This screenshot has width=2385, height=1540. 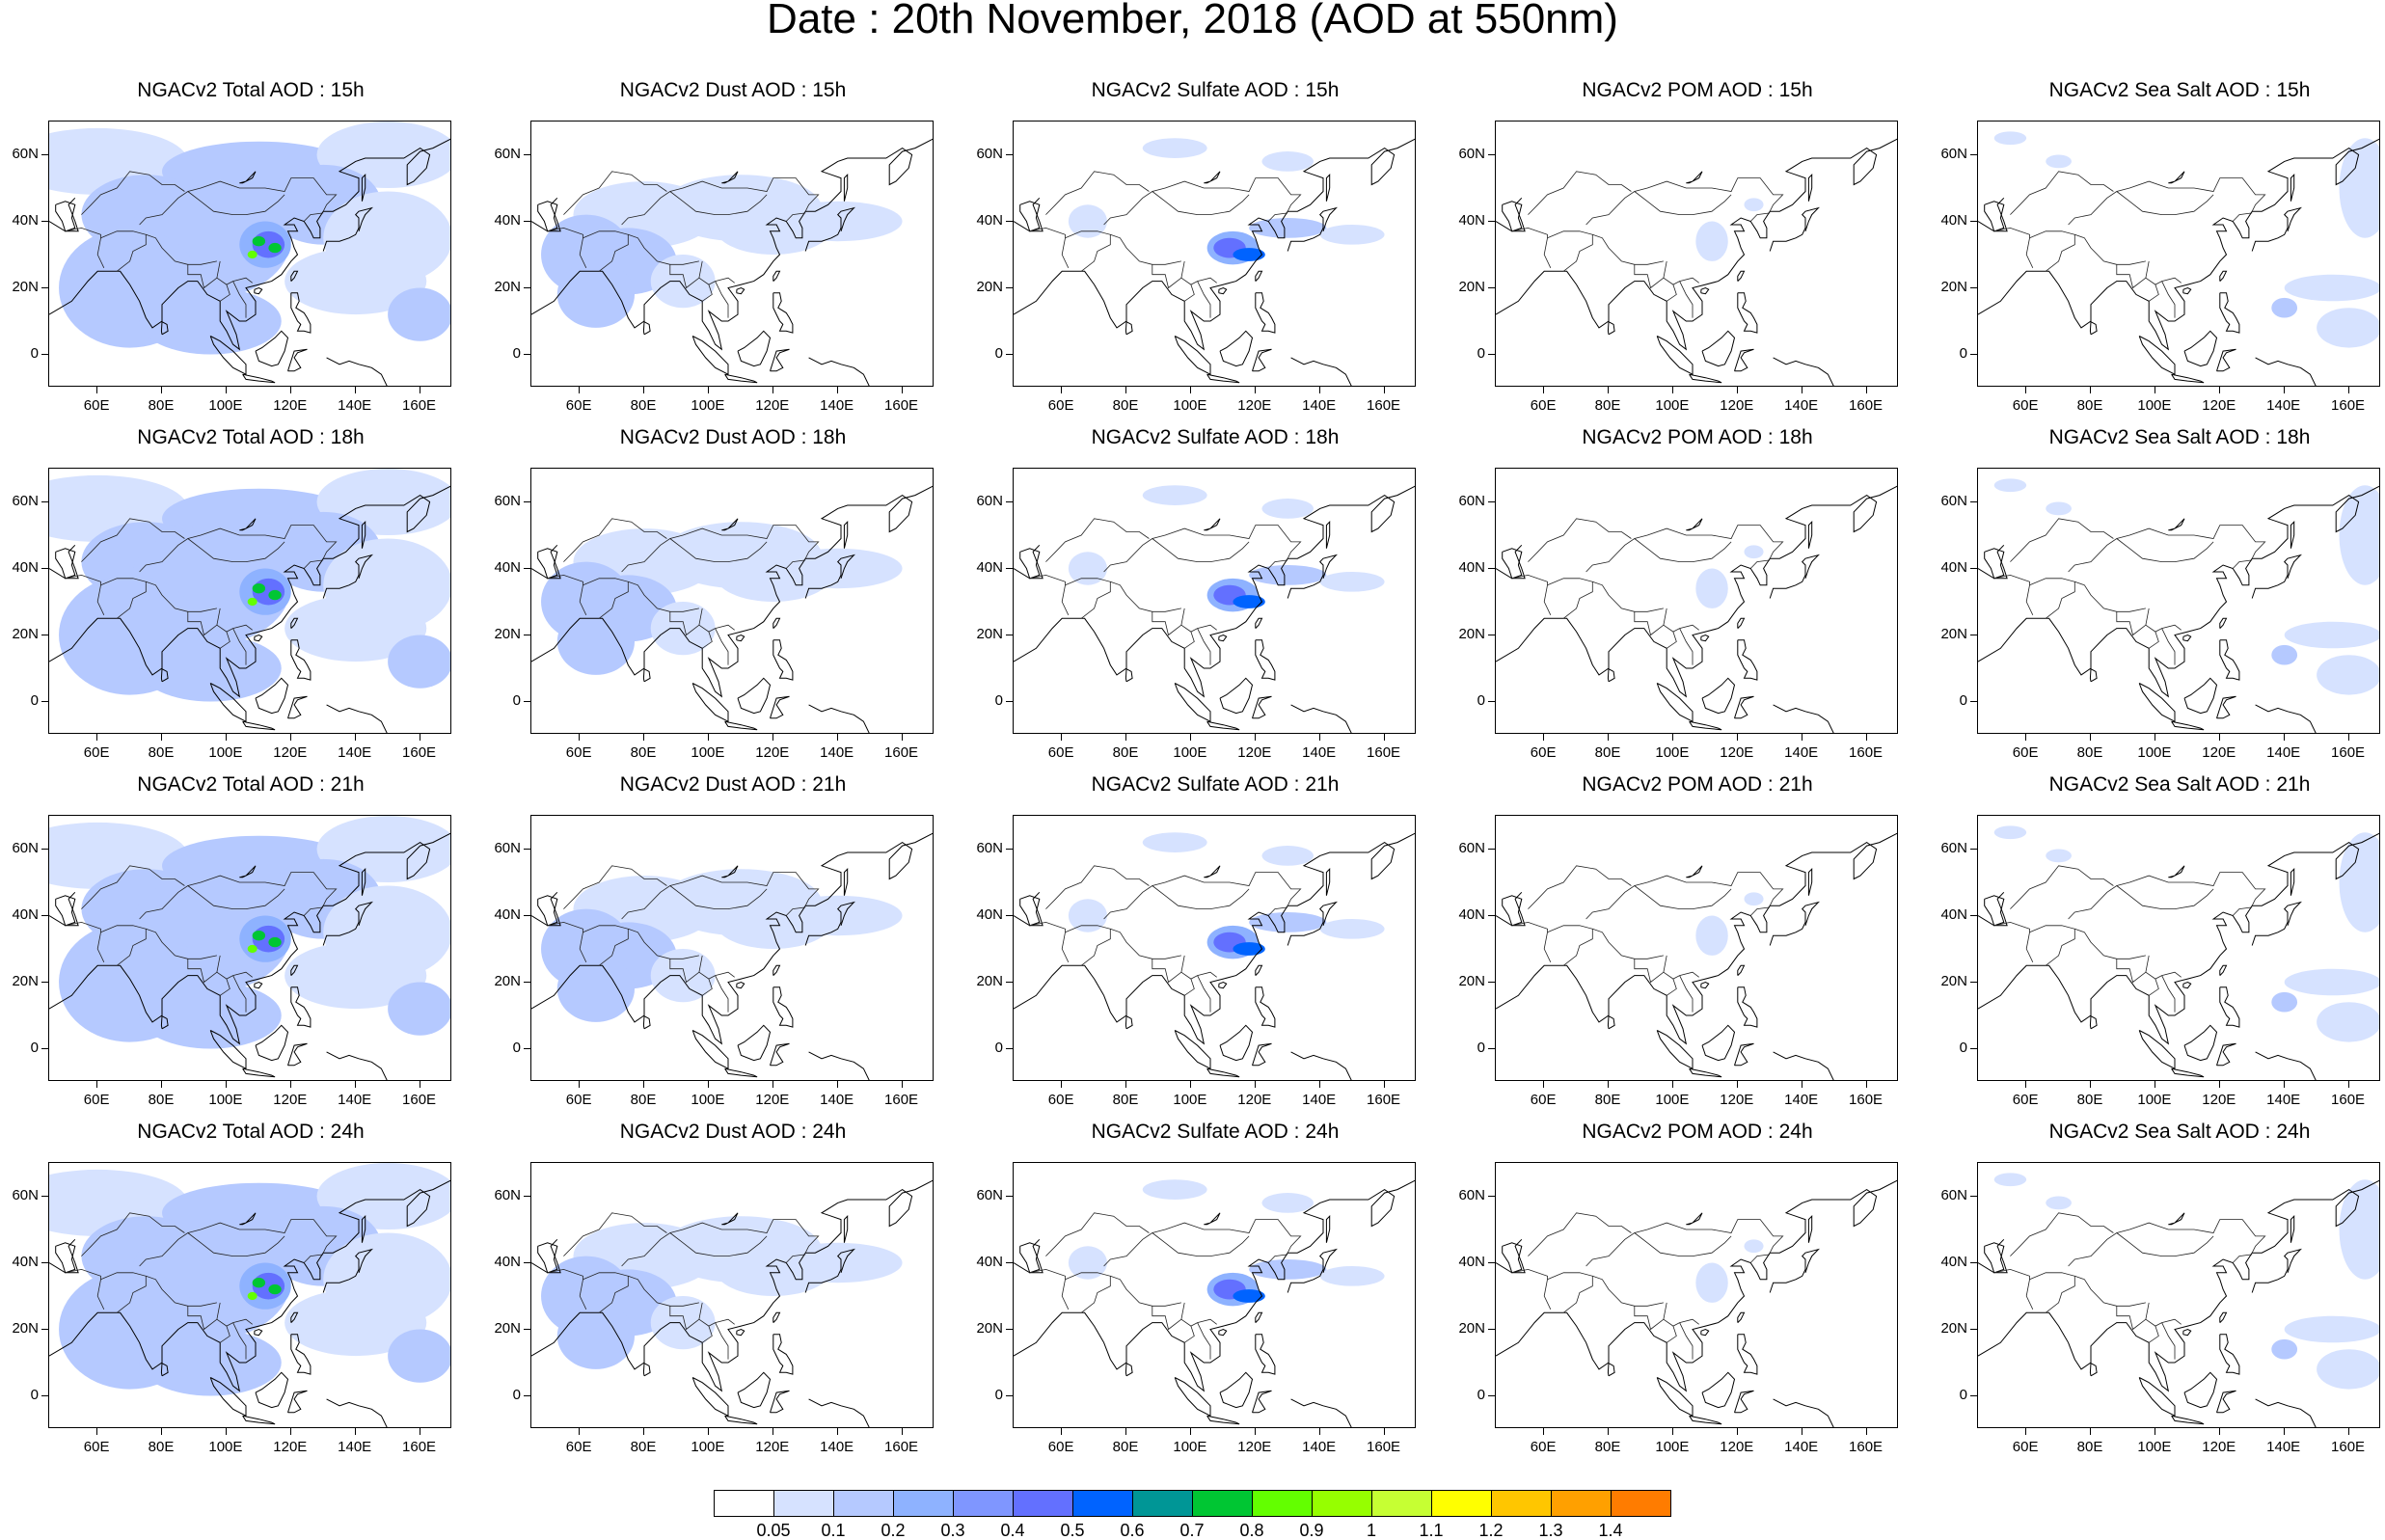 What do you see at coordinates (901, 1447) in the screenshot?
I see `lon-tick-label: 160E` at bounding box center [901, 1447].